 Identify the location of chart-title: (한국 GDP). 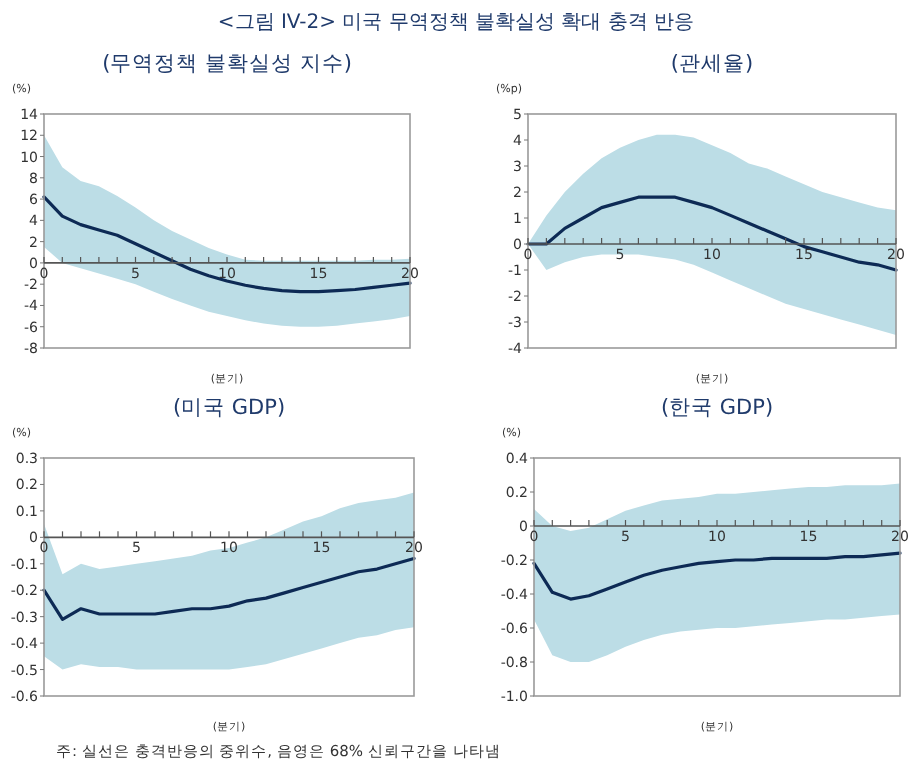
(717, 408).